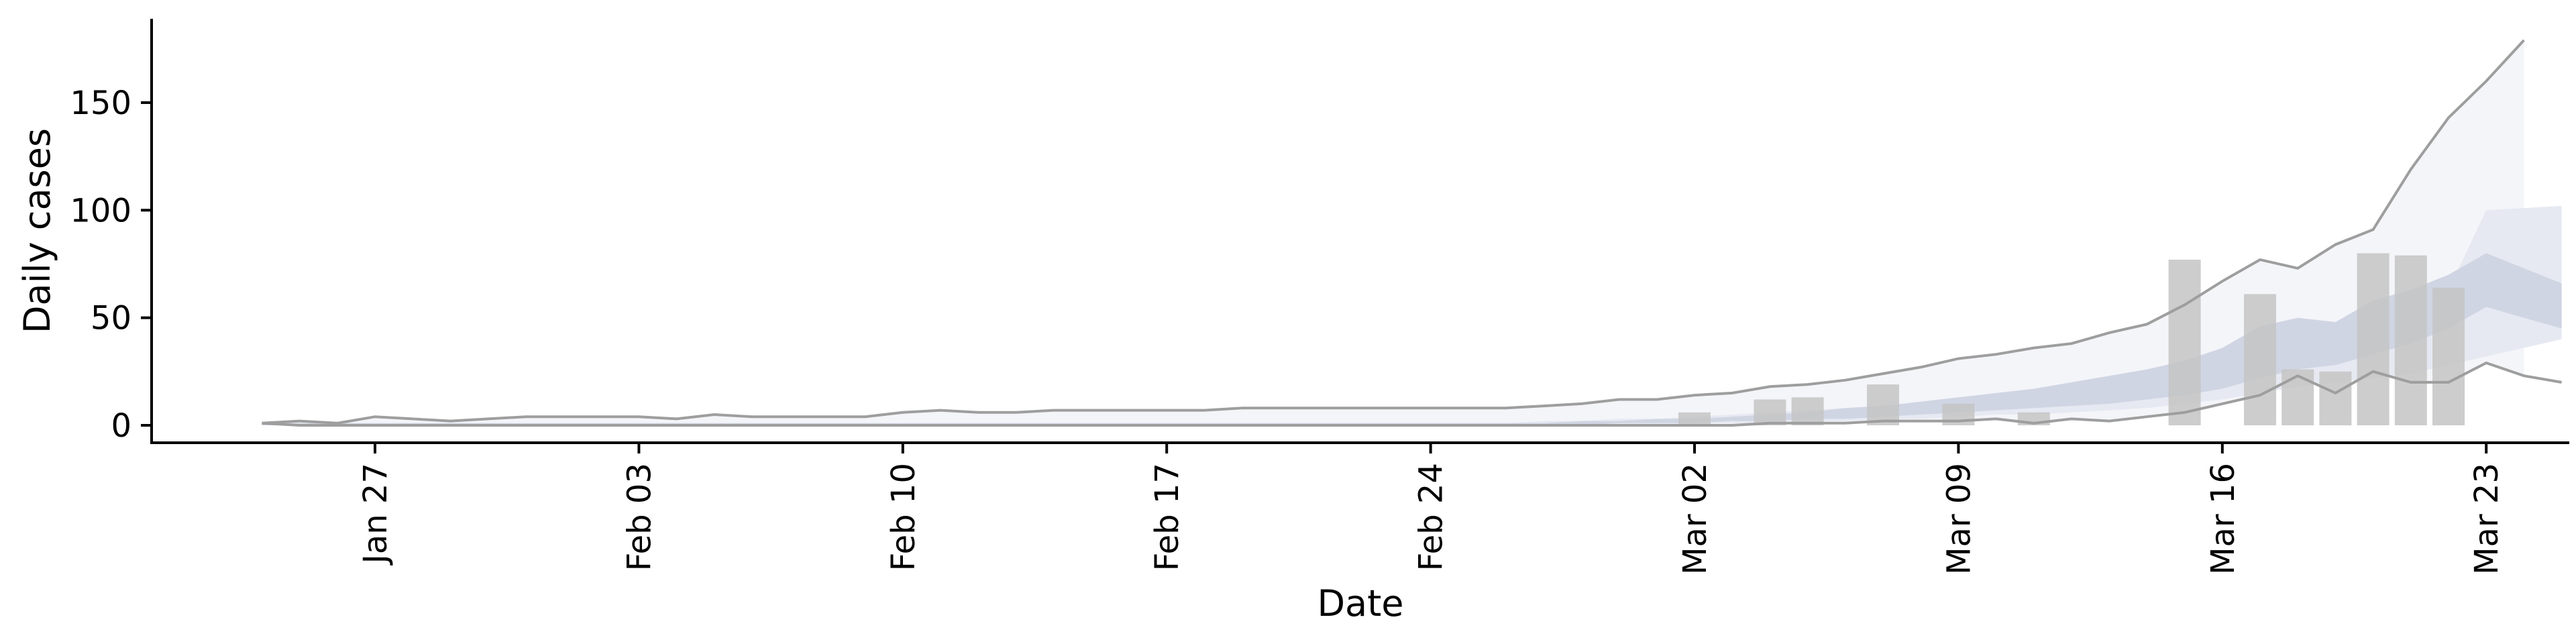 The height and width of the screenshot is (644, 2576). Describe the element at coordinates (2487, 519) in the screenshot. I see `x-tick-label: Mar 23` at that location.